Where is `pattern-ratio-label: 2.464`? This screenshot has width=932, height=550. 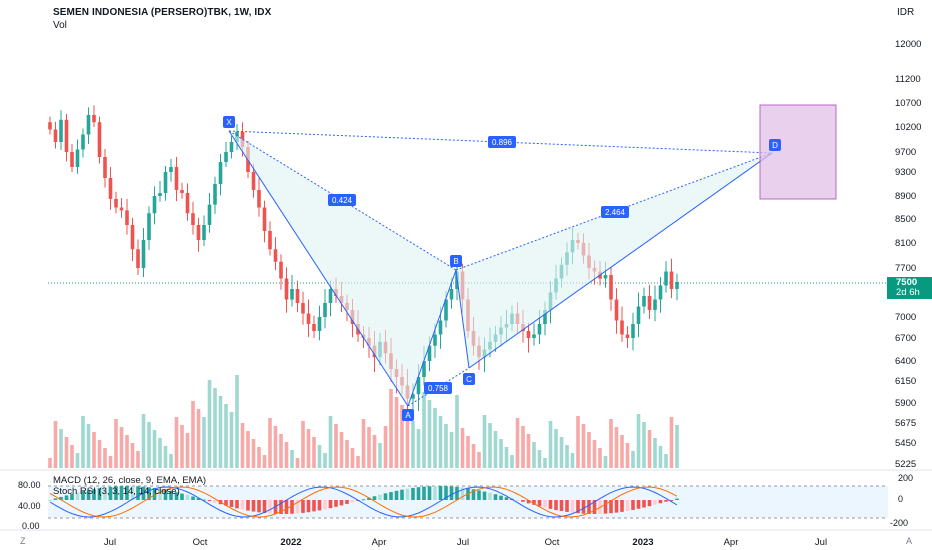
pattern-ratio-label: 2.464 is located at coordinates (615, 212).